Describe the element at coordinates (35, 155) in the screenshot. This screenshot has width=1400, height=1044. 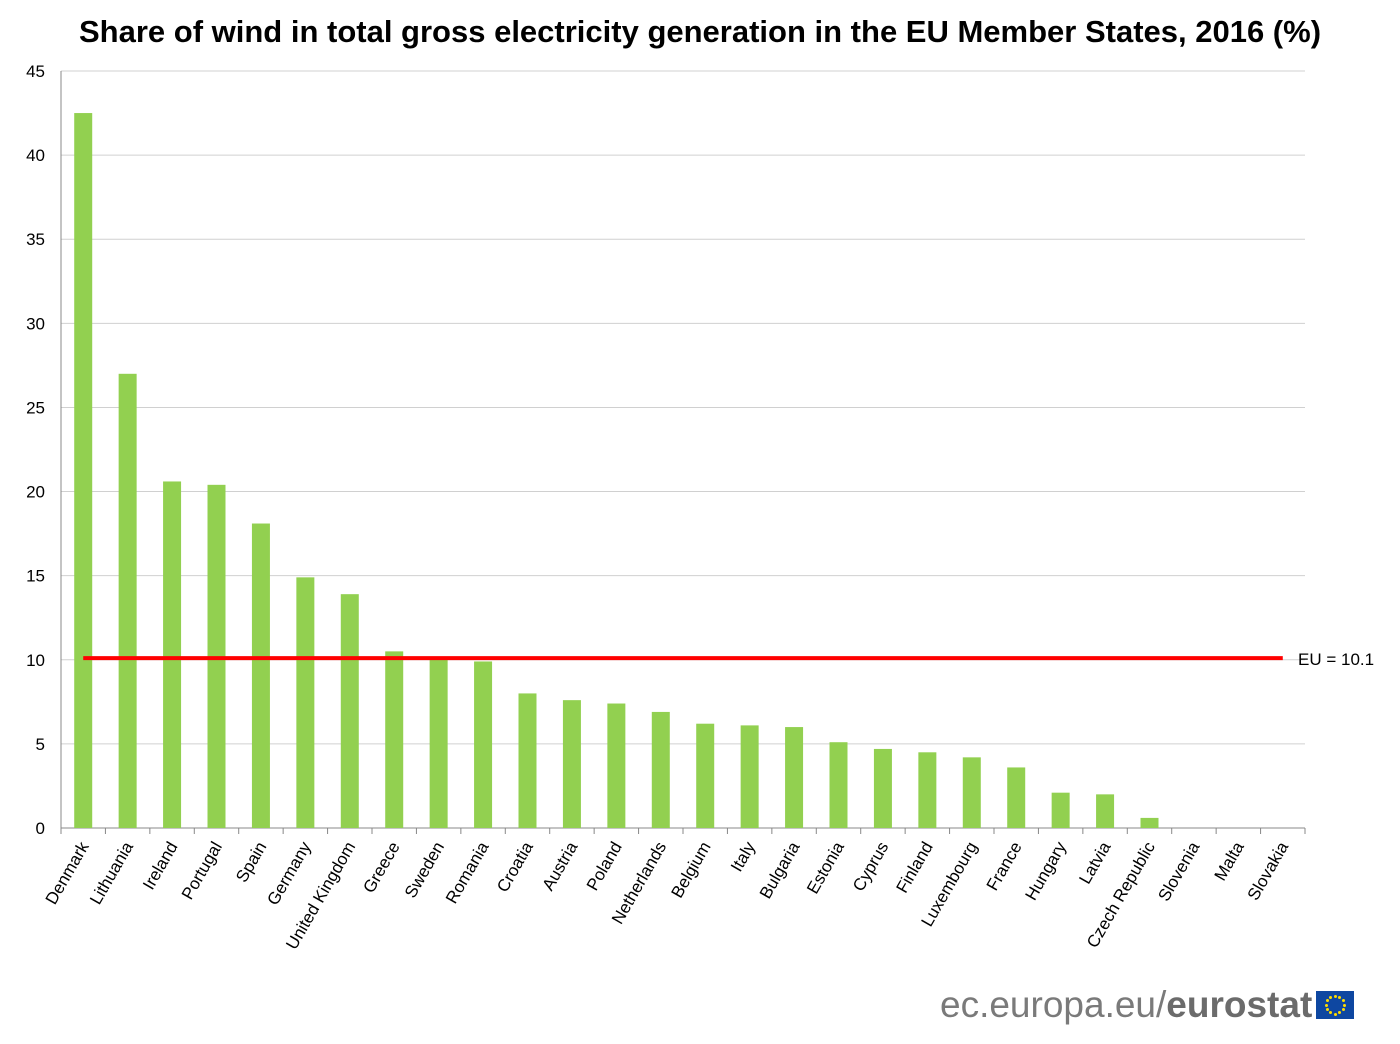
I see `y-tick-label: 40` at that location.